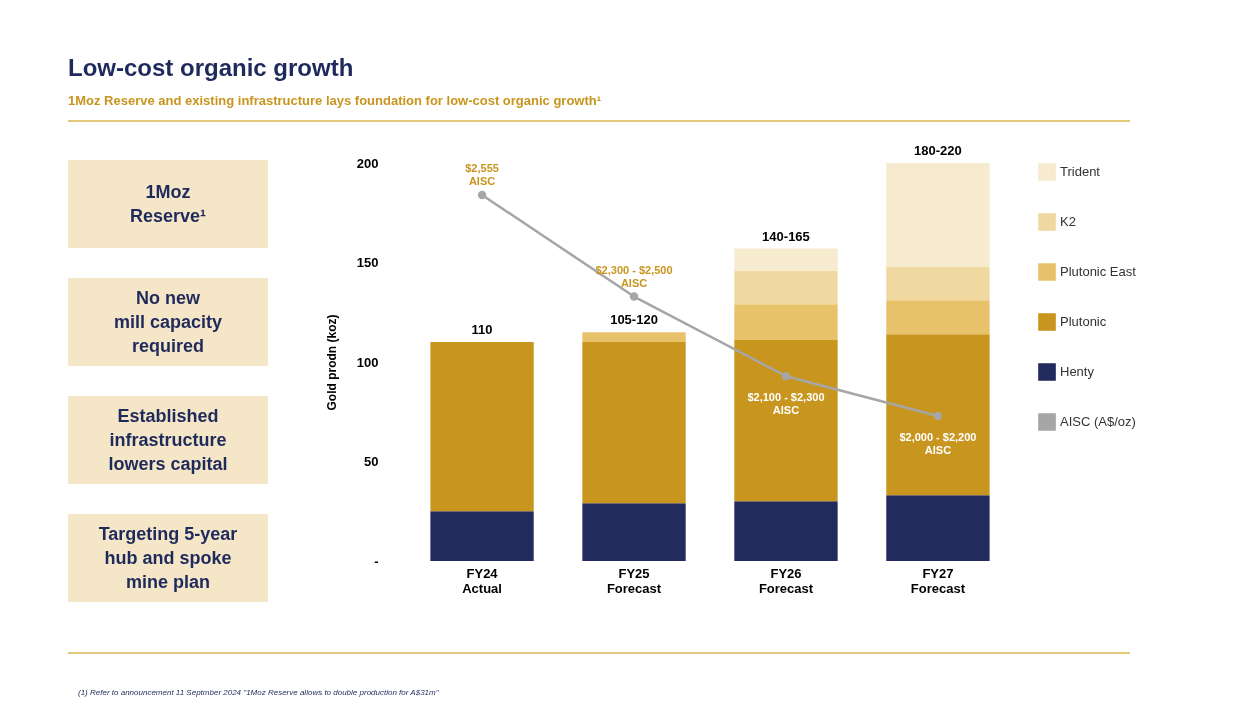  What do you see at coordinates (1077, 371) in the screenshot?
I see `legend-label: Henty` at bounding box center [1077, 371].